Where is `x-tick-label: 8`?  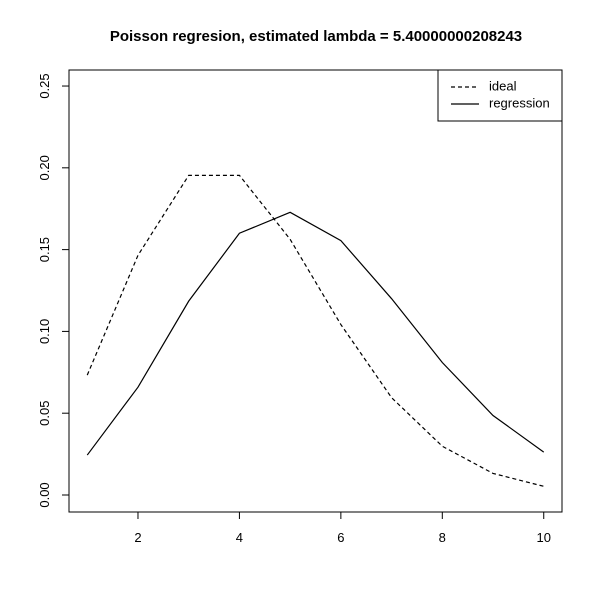
x-tick-label: 8 is located at coordinates (442, 537).